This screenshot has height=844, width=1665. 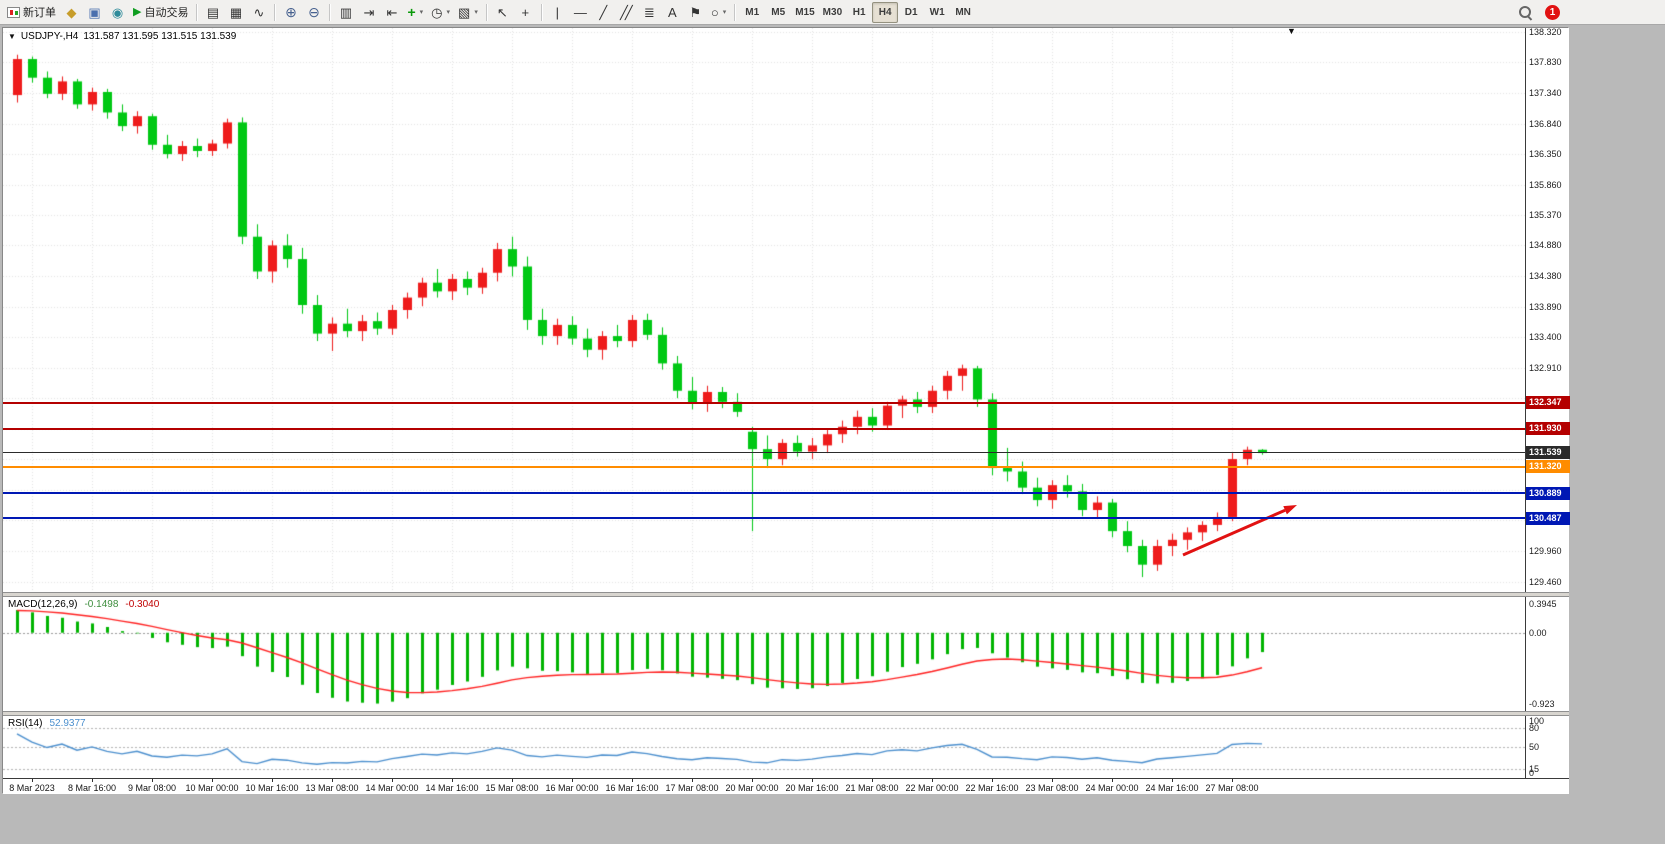 What do you see at coordinates (437, 12) in the screenshot?
I see `clock-icon: ◷` at bounding box center [437, 12].